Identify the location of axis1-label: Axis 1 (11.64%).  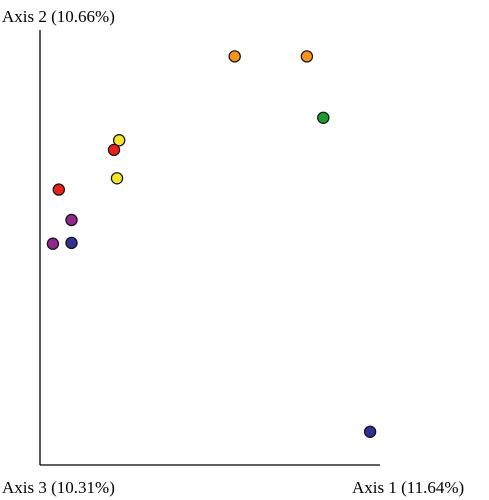
(408, 487).